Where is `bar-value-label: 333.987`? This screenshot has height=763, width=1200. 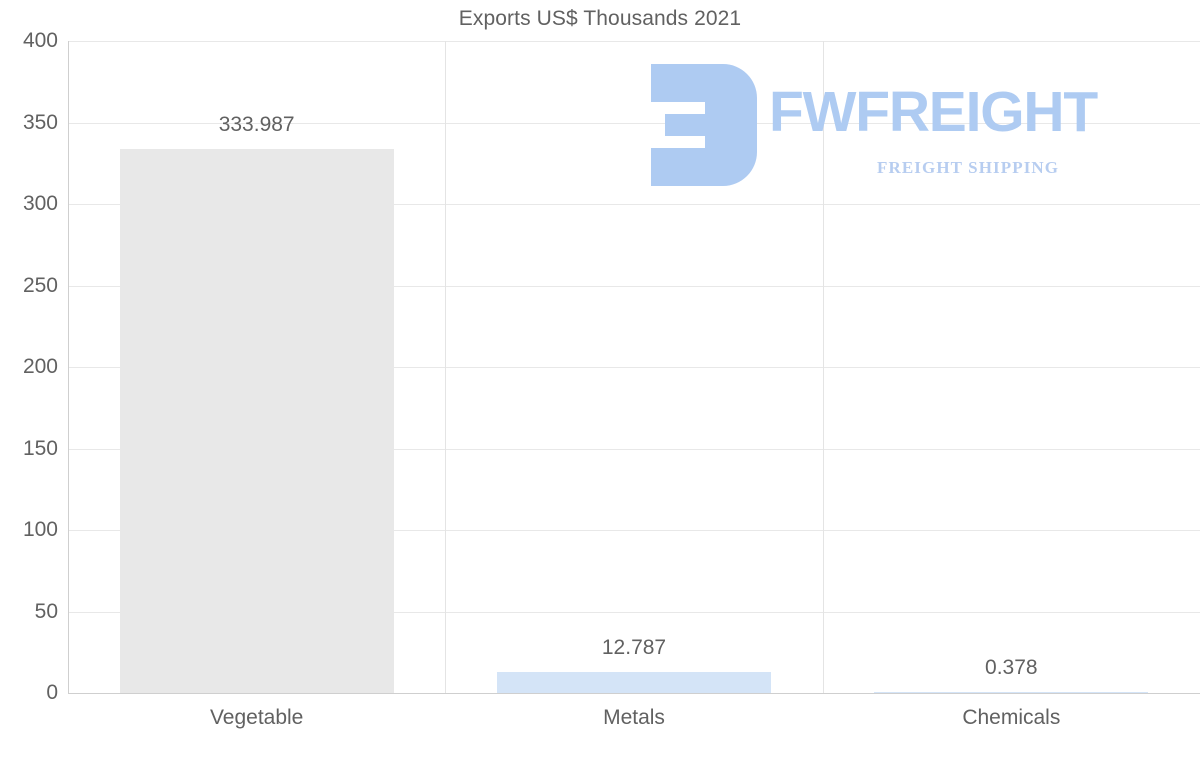 bar-value-label: 333.987 is located at coordinates (256, 124).